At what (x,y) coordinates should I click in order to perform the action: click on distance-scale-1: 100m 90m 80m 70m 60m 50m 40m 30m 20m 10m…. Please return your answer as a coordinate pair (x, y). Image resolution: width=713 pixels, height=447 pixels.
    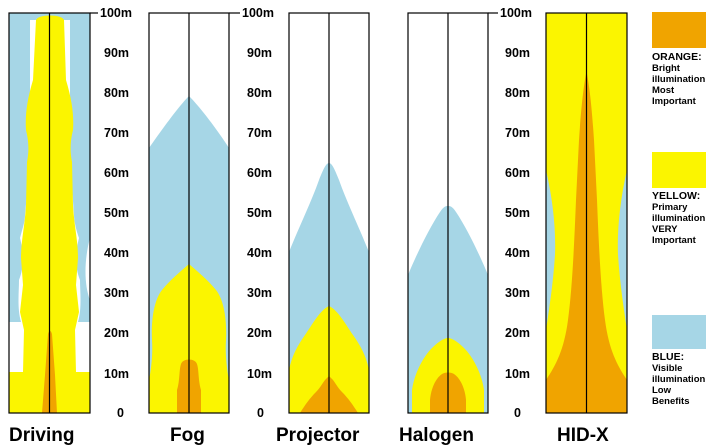
    Looking at the image, I should click on (111, 213).